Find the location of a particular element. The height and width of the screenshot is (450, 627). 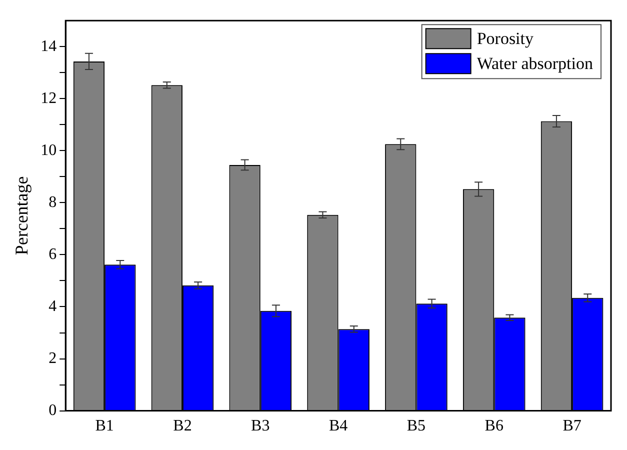

y-tick-label: 8 is located at coordinates (52, 202).